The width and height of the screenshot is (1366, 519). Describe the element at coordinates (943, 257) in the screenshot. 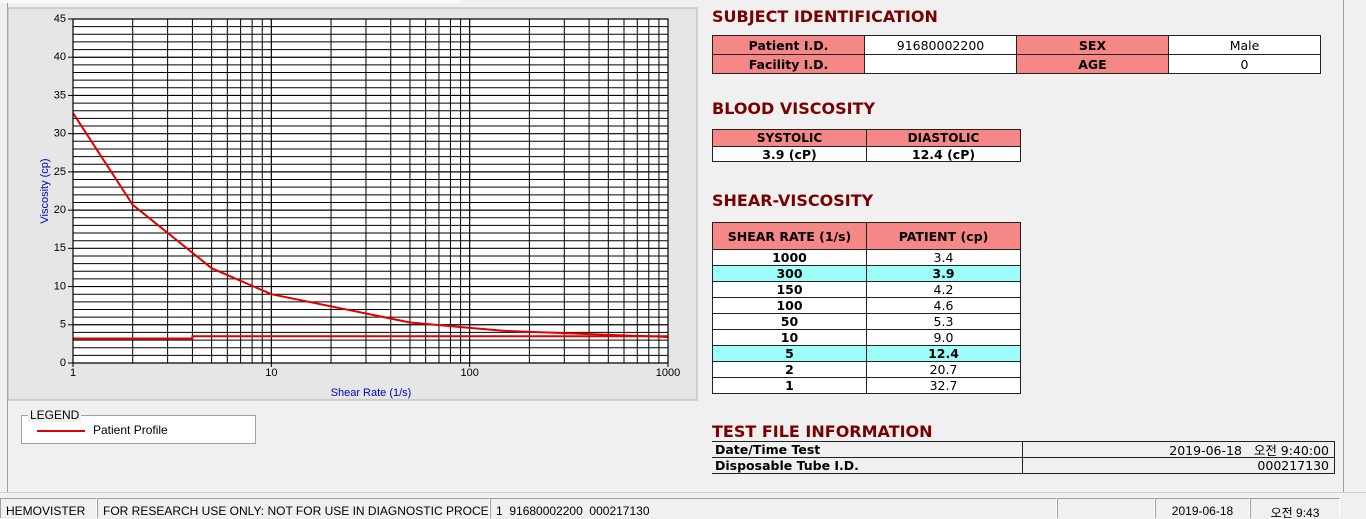

I see `patient-viscosity: 3.4` at that location.